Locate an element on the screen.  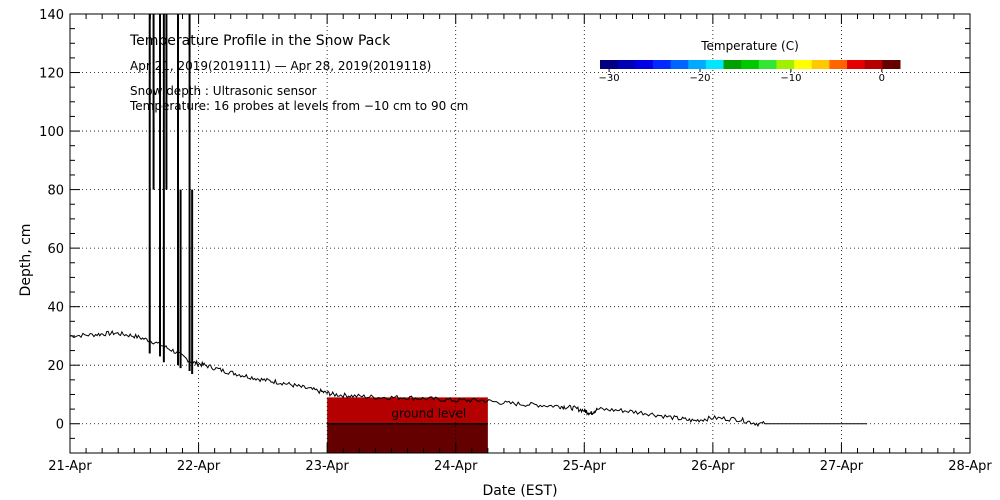
colorbar-ticks: −30 −20 −10 0 is located at coordinates (742, 76).